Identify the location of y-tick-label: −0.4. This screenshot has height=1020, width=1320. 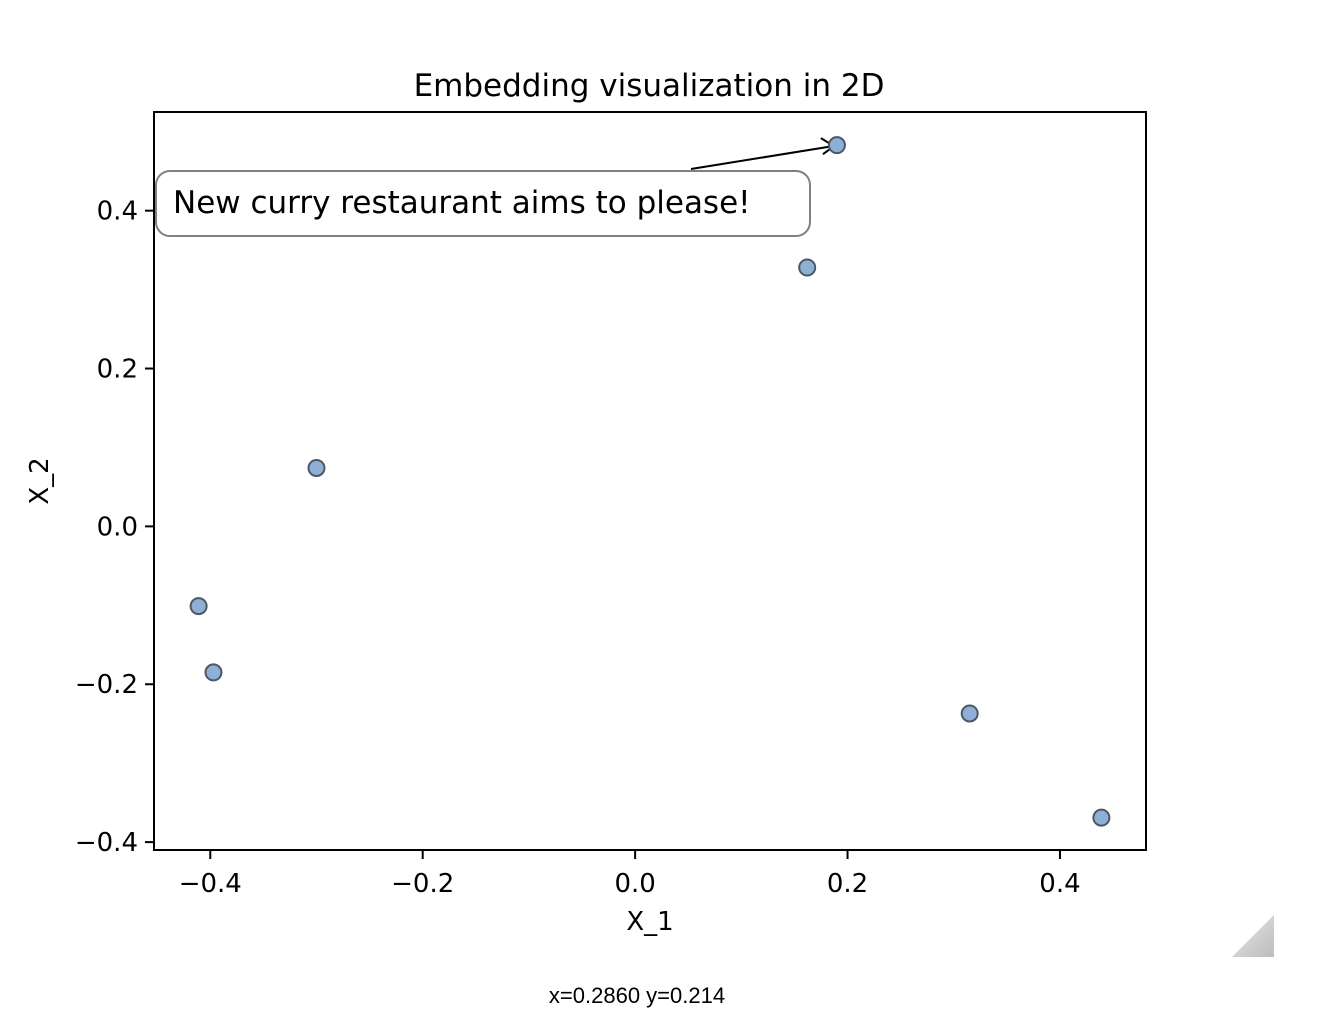
(106, 843).